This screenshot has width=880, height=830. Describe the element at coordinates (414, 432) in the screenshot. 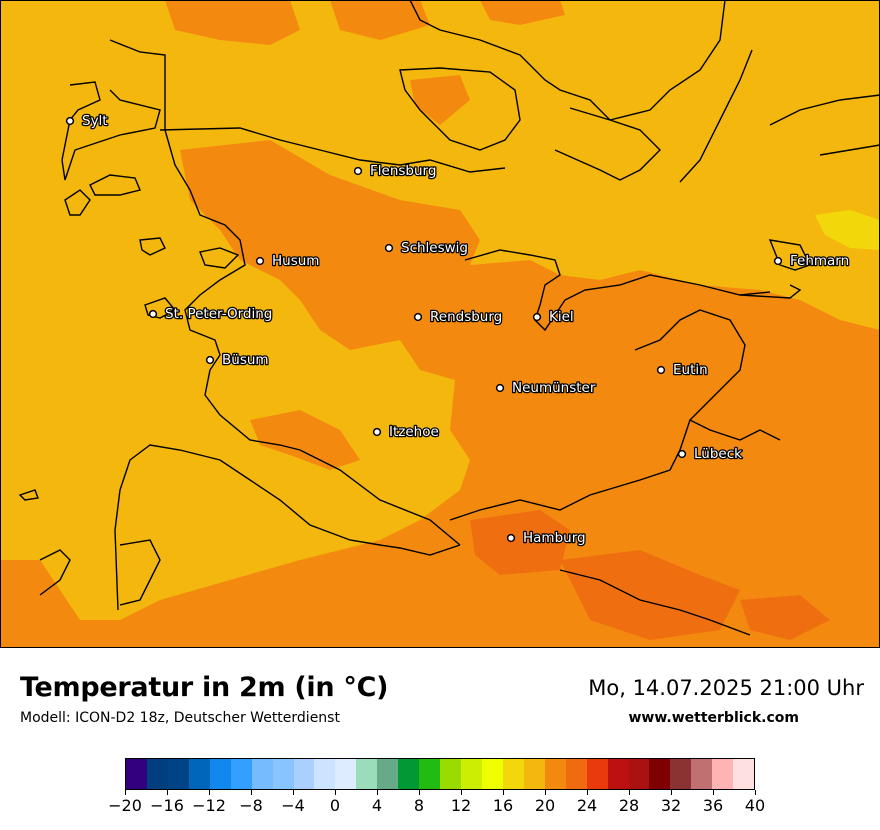

I see `city-label: Itzehoe` at that location.